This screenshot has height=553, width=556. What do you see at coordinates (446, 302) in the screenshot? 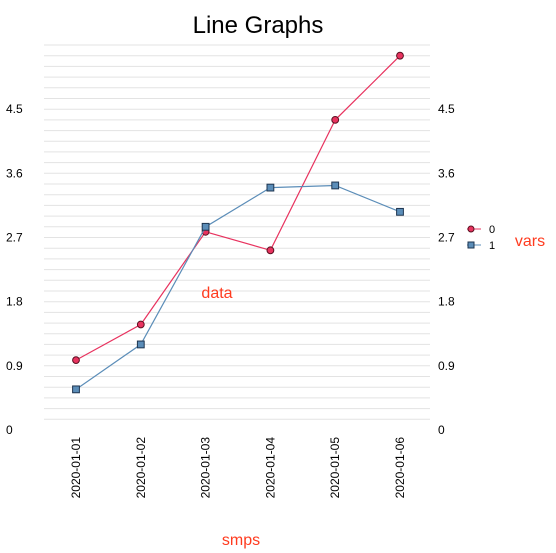
I see `y-tick-label-right: 1.8` at bounding box center [446, 302].